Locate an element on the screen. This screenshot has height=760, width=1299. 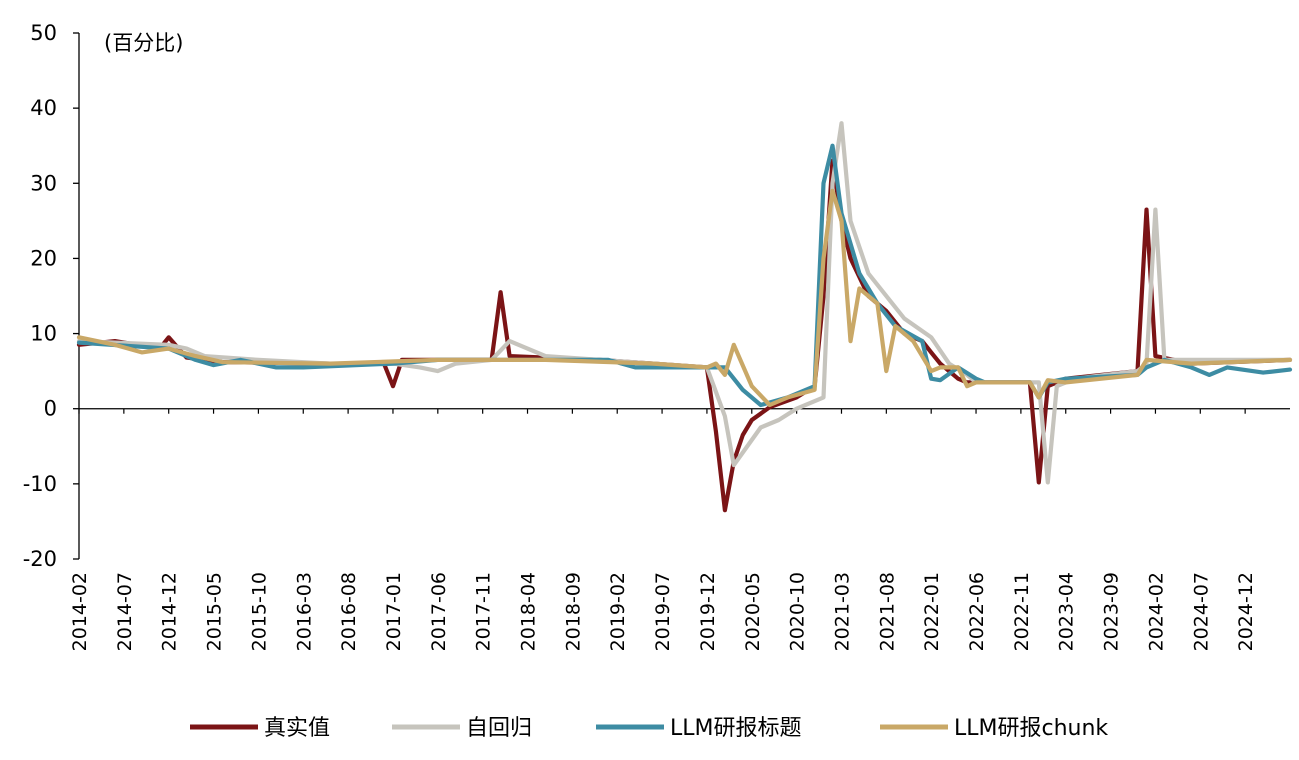
x-tick-label: 2017-11 is located at coordinates (484, 611).